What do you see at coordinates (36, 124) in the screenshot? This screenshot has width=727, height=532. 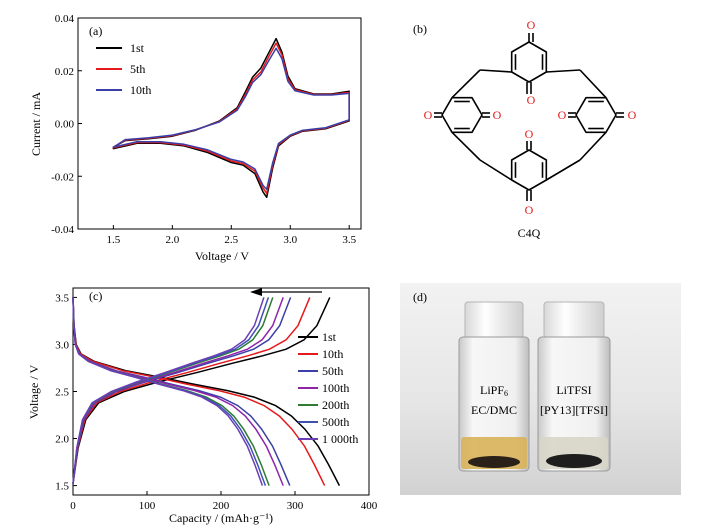 I see `panel-a-y-axis-label: Current / mA` at bounding box center [36, 124].